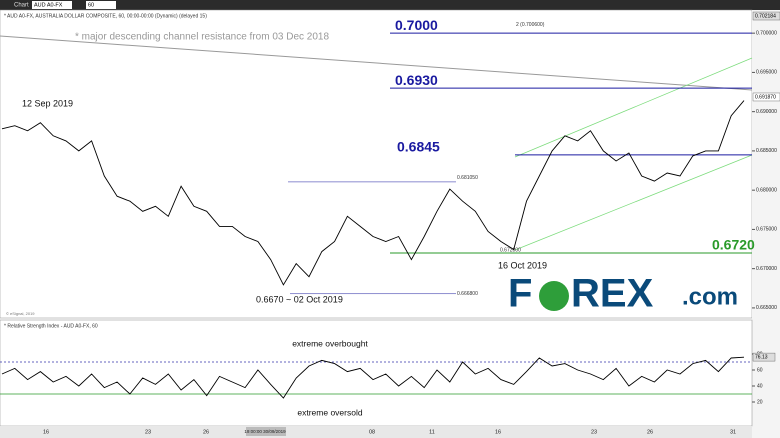 The height and width of the screenshot is (438, 780). What do you see at coordinates (390, 5) in the screenshot?
I see `toolbar` at bounding box center [390, 5].